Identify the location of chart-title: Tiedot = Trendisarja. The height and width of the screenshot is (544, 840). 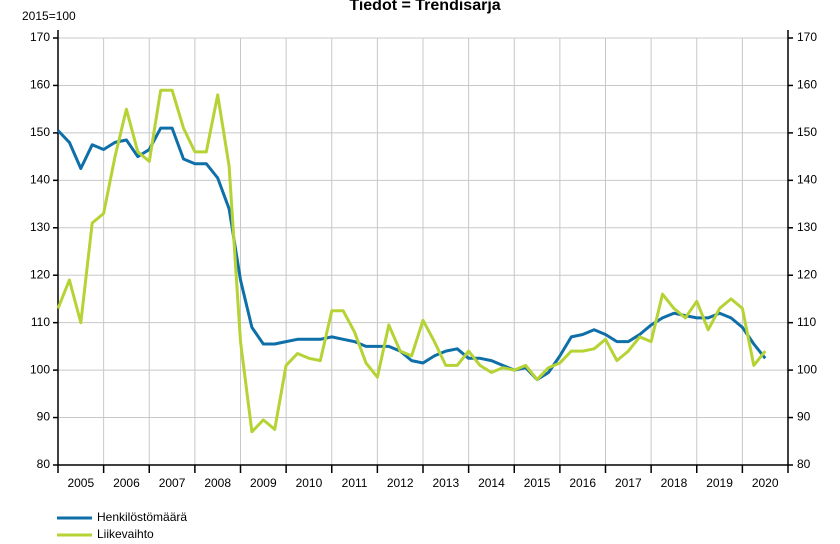
(424, 7).